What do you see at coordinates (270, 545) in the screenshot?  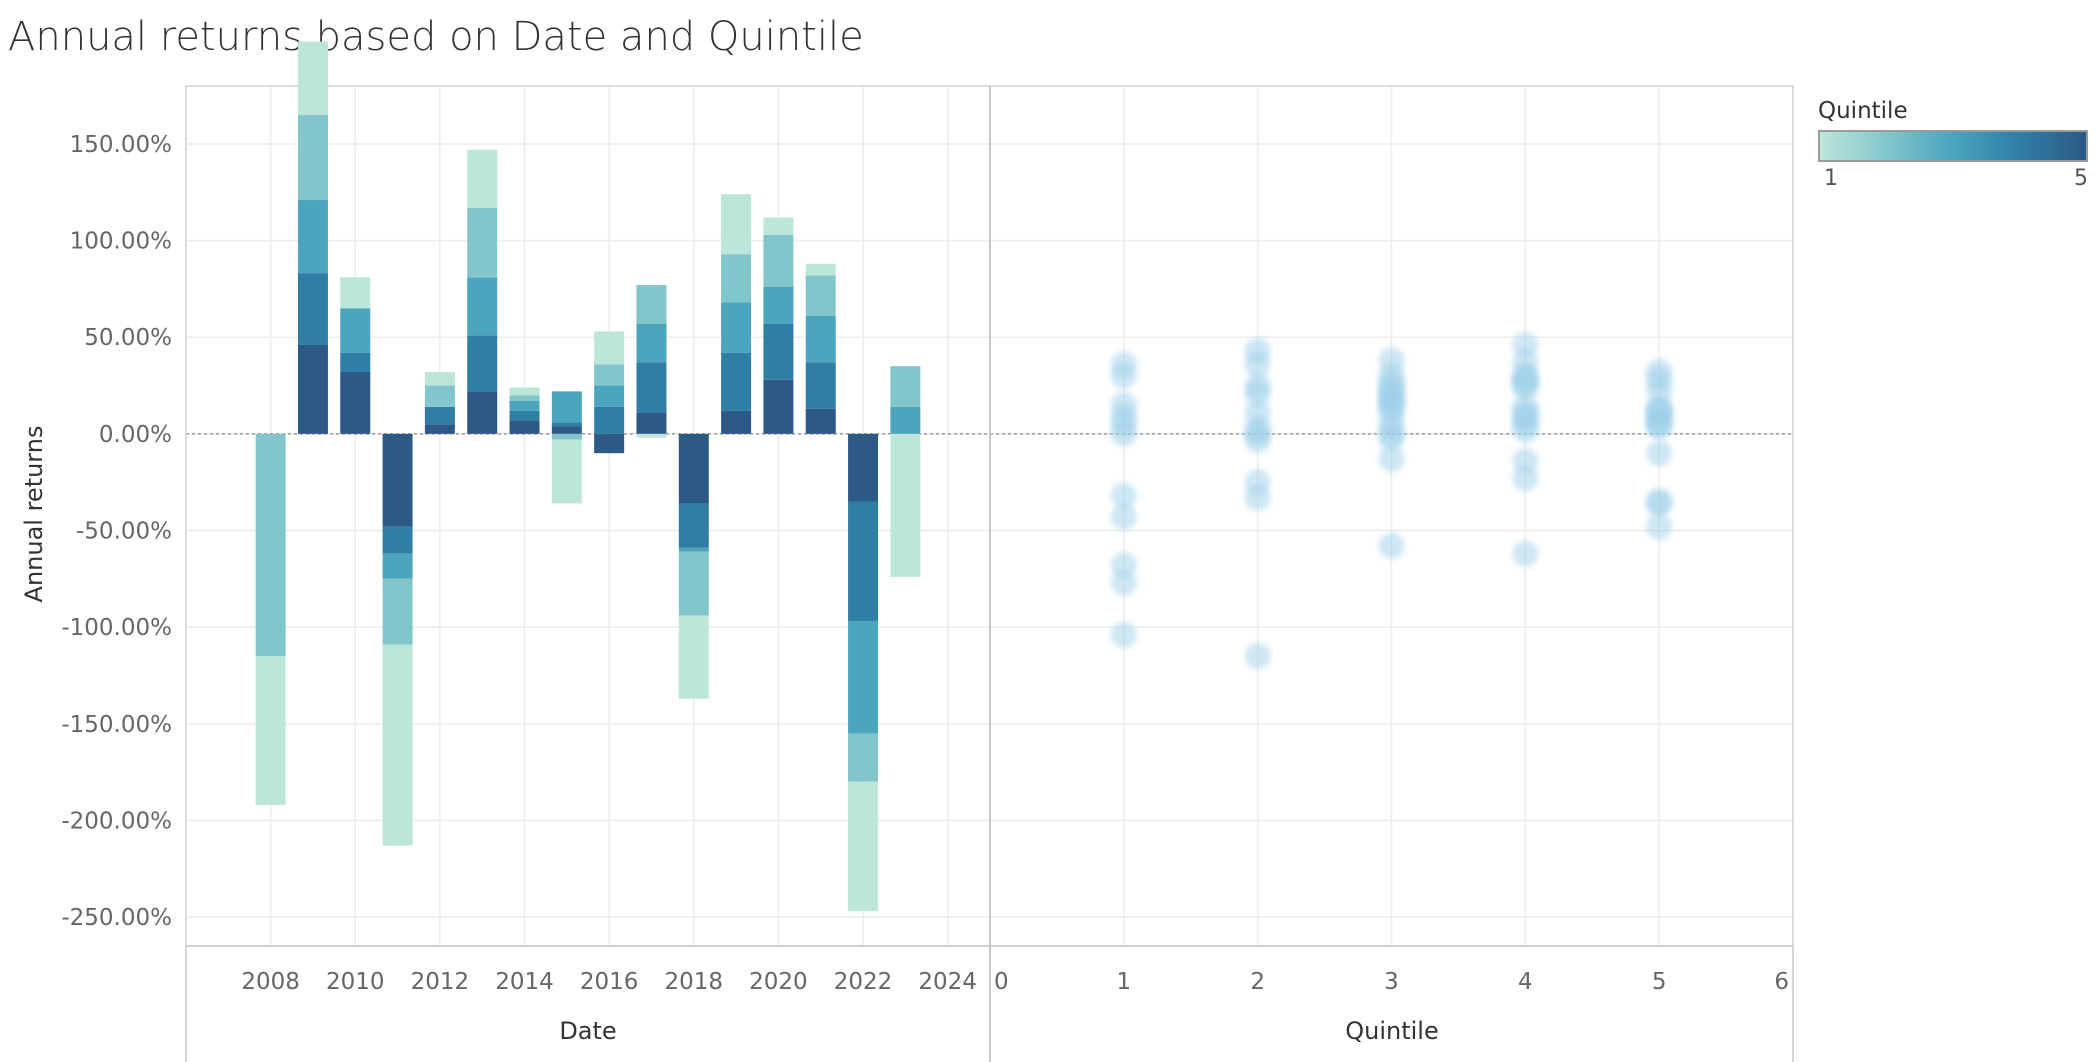 I see `bar-segment-2008-q2` at bounding box center [270, 545].